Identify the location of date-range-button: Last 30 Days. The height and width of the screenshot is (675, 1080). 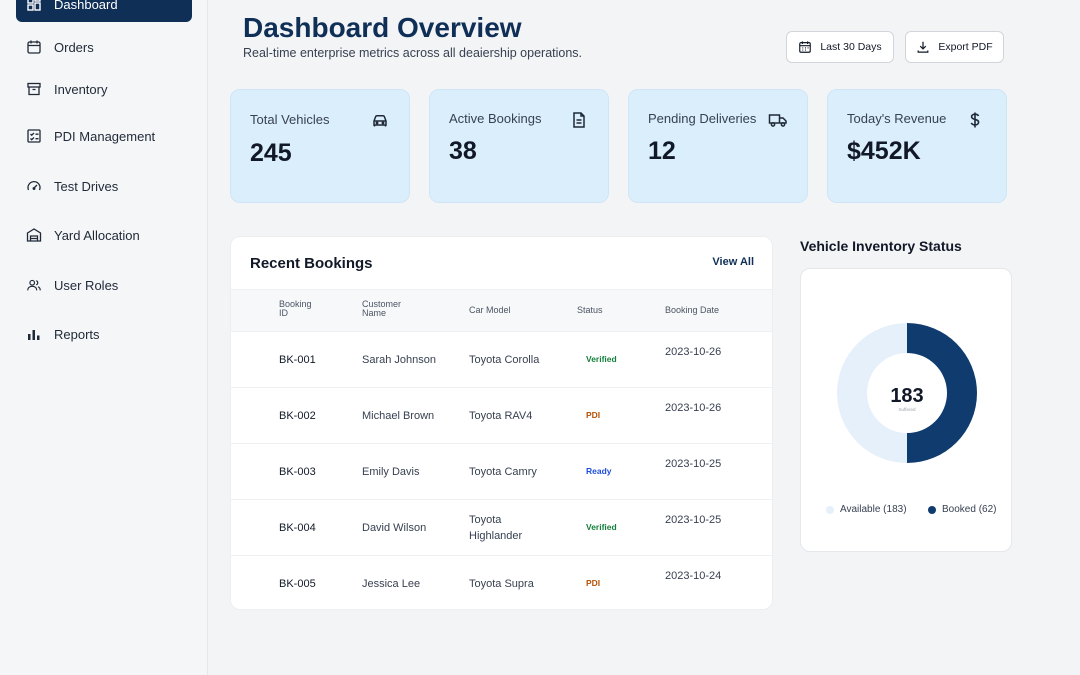
(840, 47).